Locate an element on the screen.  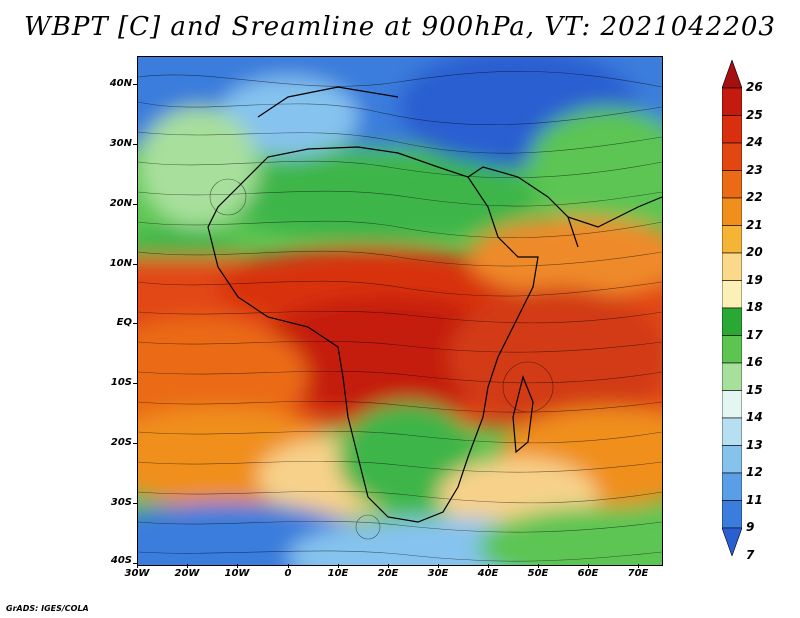
lon-label: 20W is located at coordinates (187, 573).